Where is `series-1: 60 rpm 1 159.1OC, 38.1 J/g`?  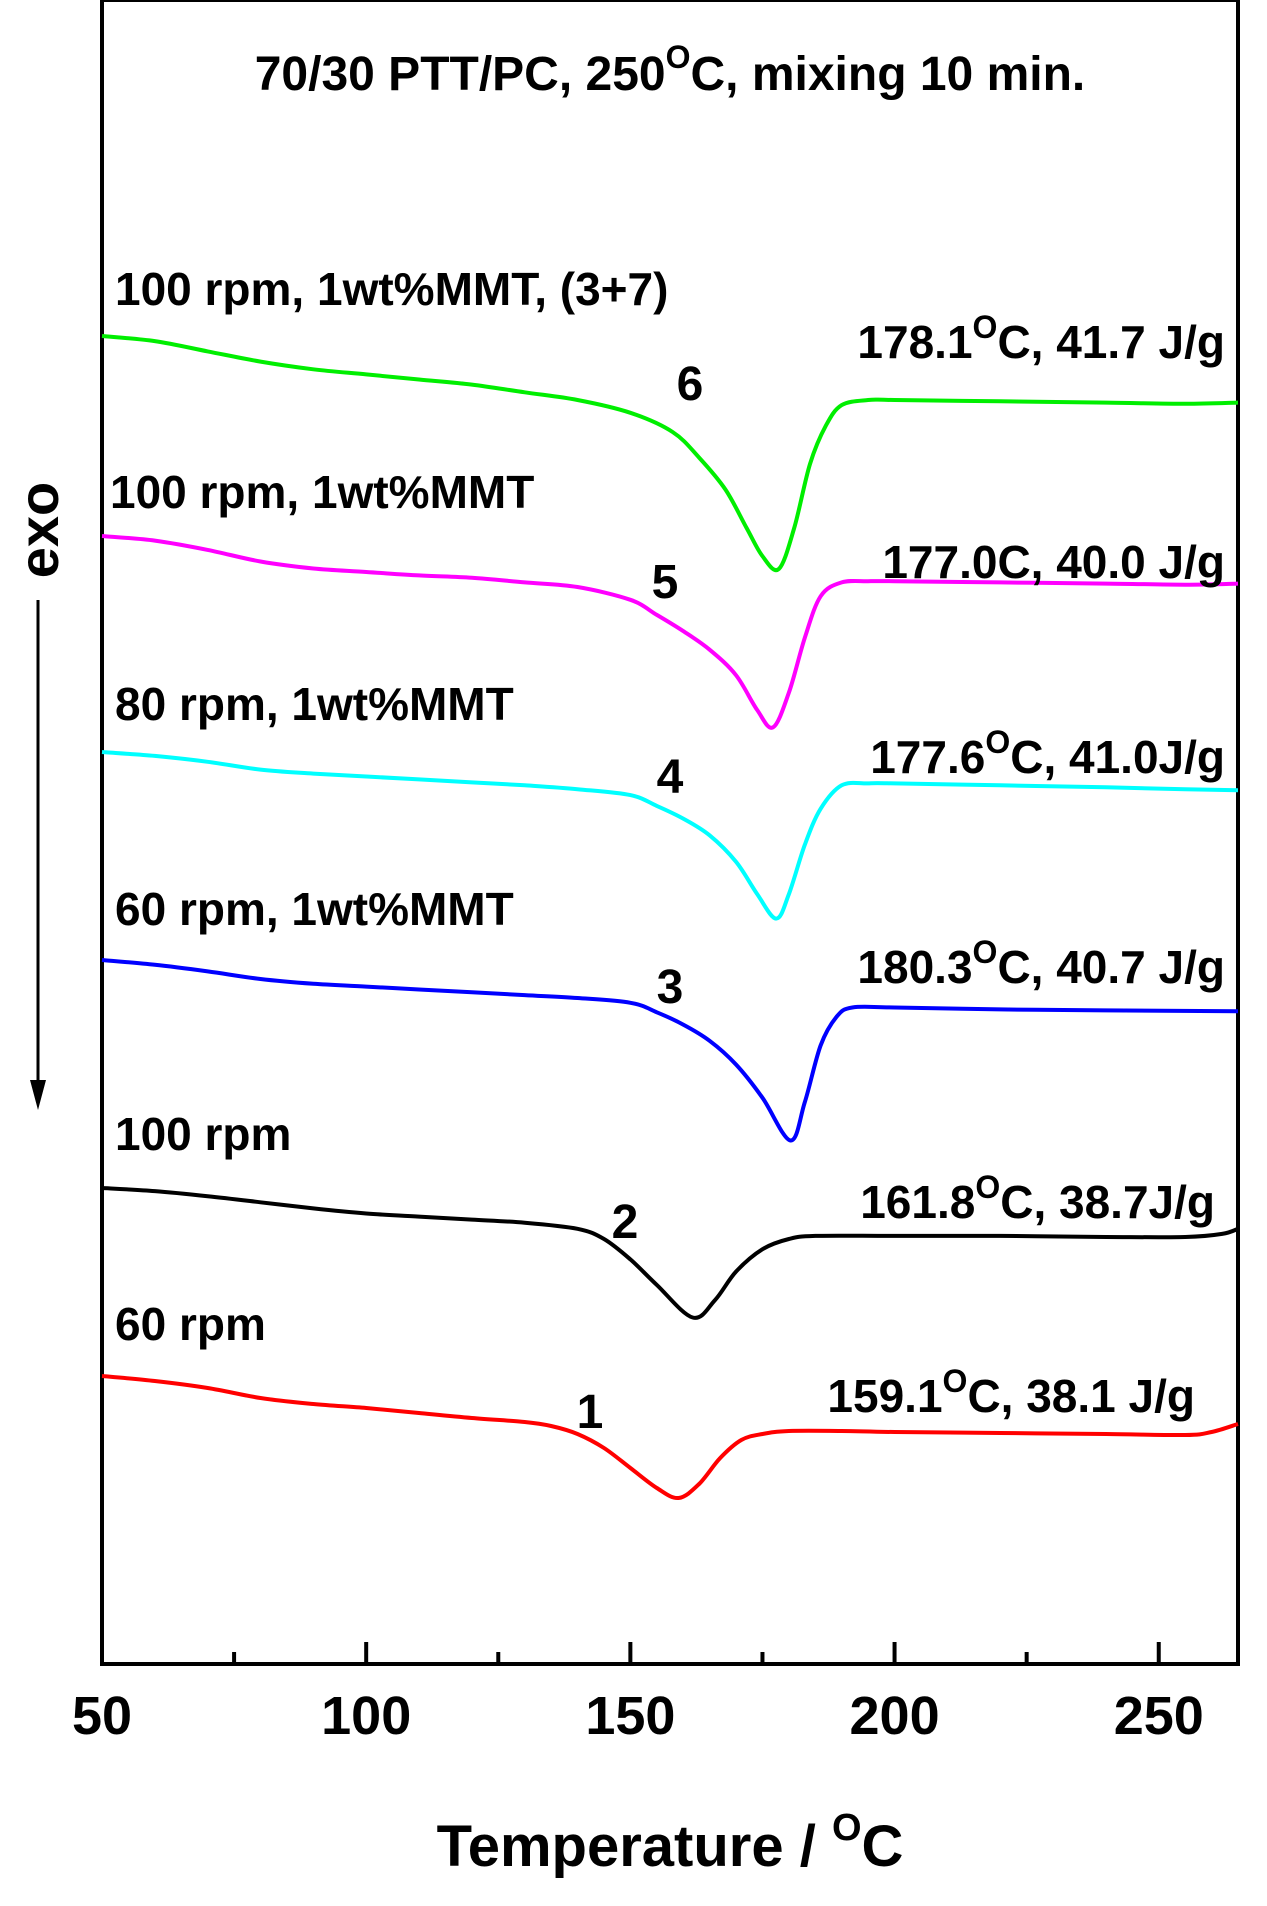
series-1: 60 rpm 1 159.1OC, 38.1 J/g is located at coordinates (670, 1399).